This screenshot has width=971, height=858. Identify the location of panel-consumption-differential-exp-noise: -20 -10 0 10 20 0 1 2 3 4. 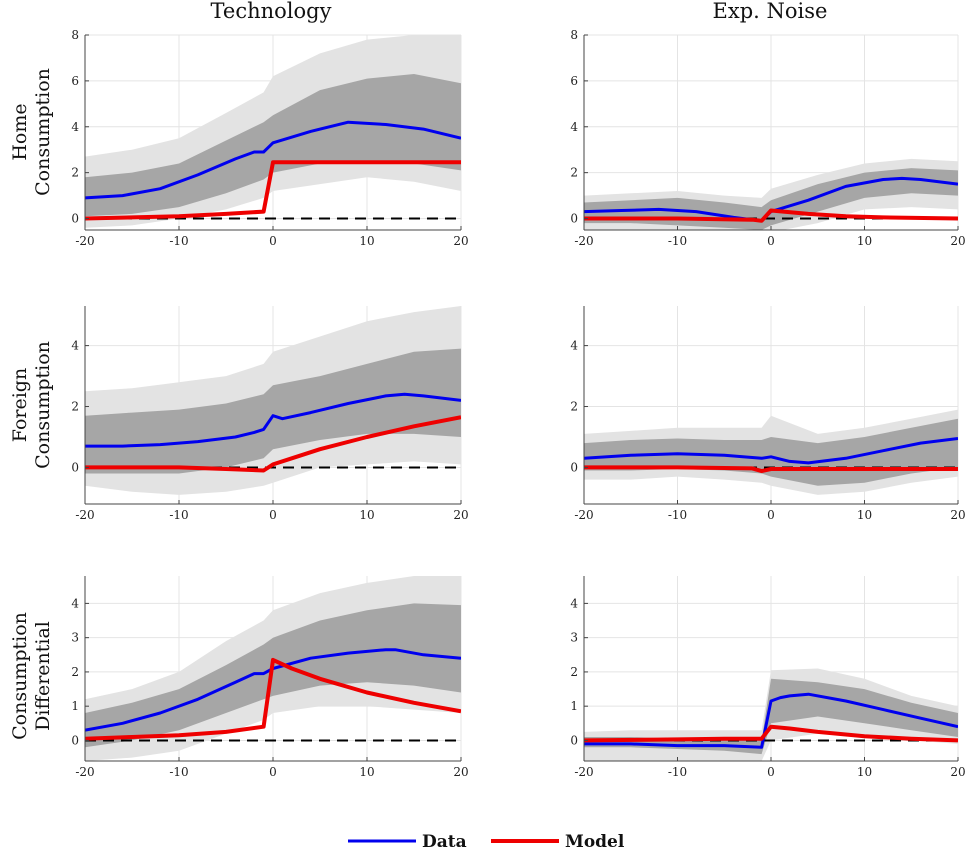
(768, 677).